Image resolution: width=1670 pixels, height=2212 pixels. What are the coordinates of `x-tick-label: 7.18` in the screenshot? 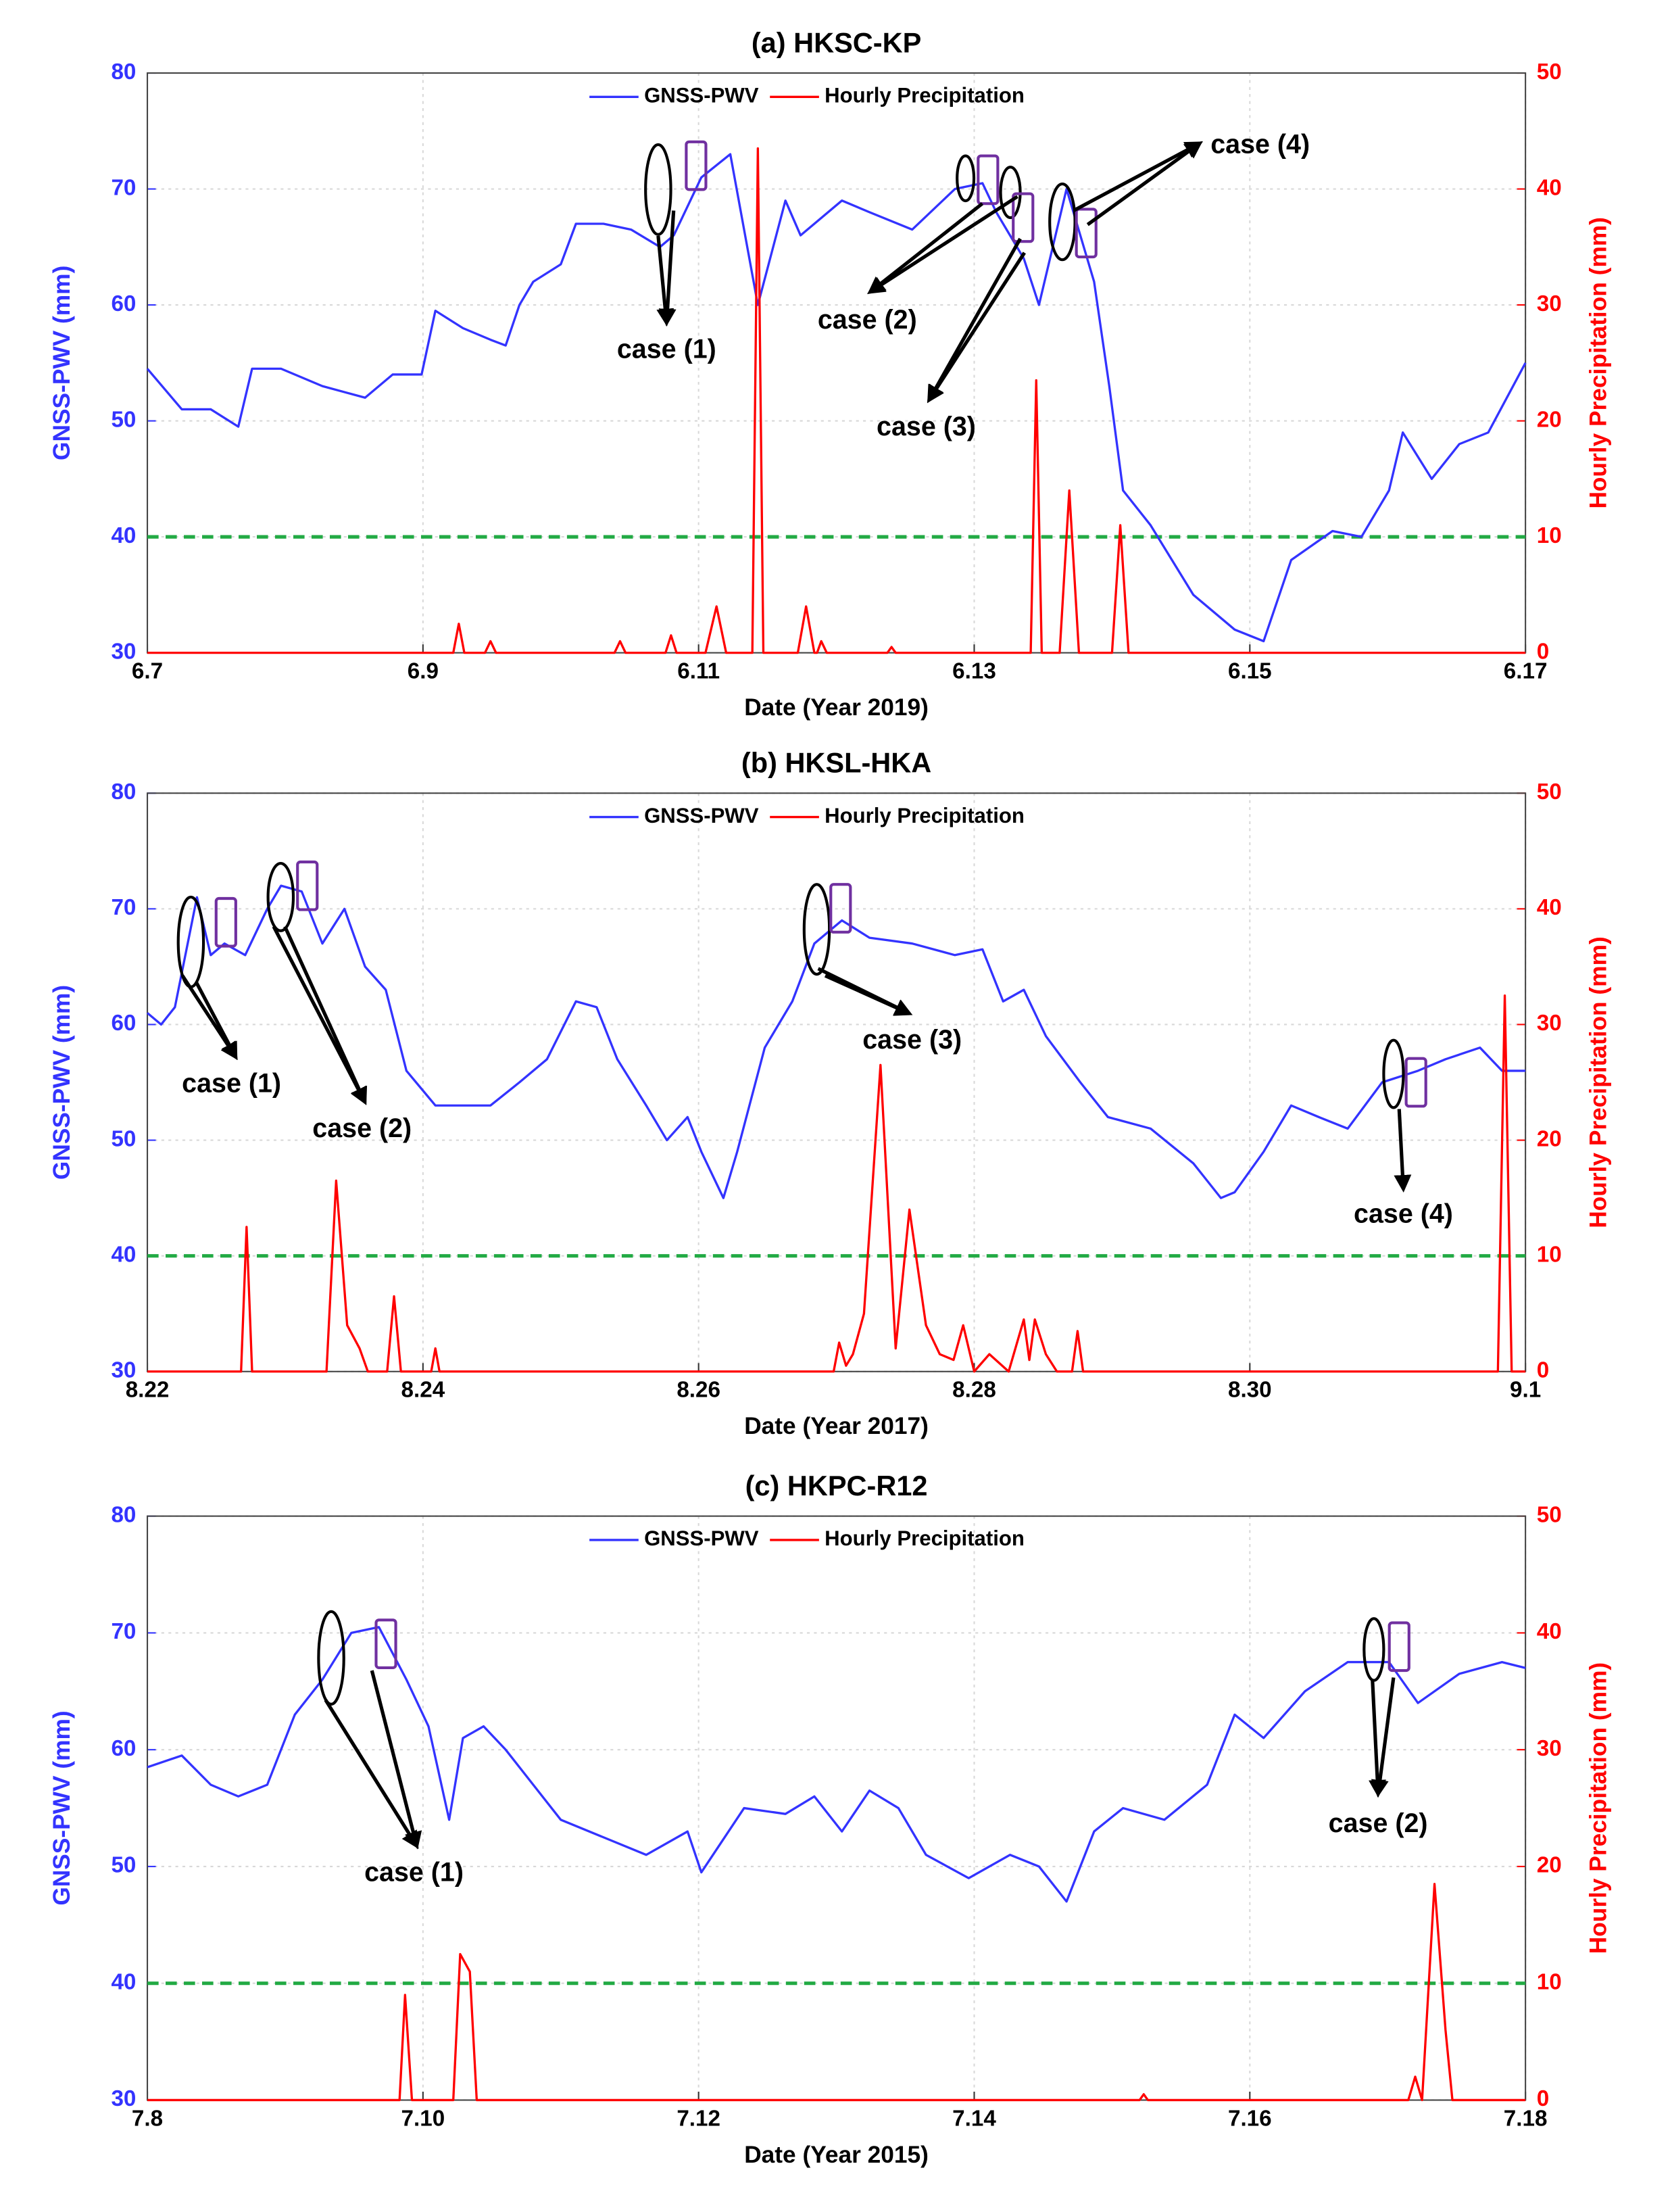 It's located at (1526, 2118).